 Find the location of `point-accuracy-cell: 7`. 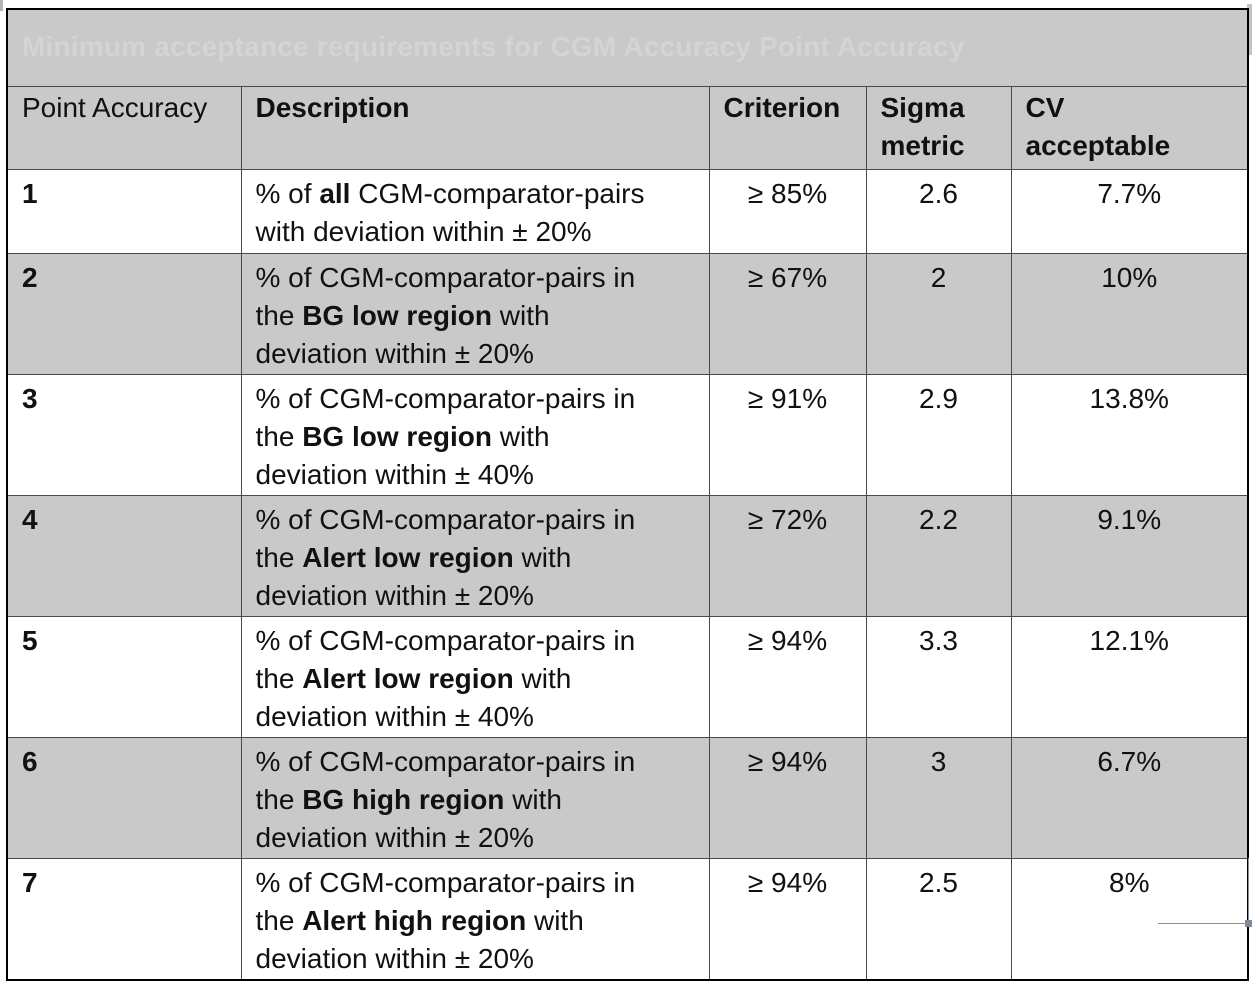

point-accuracy-cell: 7 is located at coordinates (124, 919).